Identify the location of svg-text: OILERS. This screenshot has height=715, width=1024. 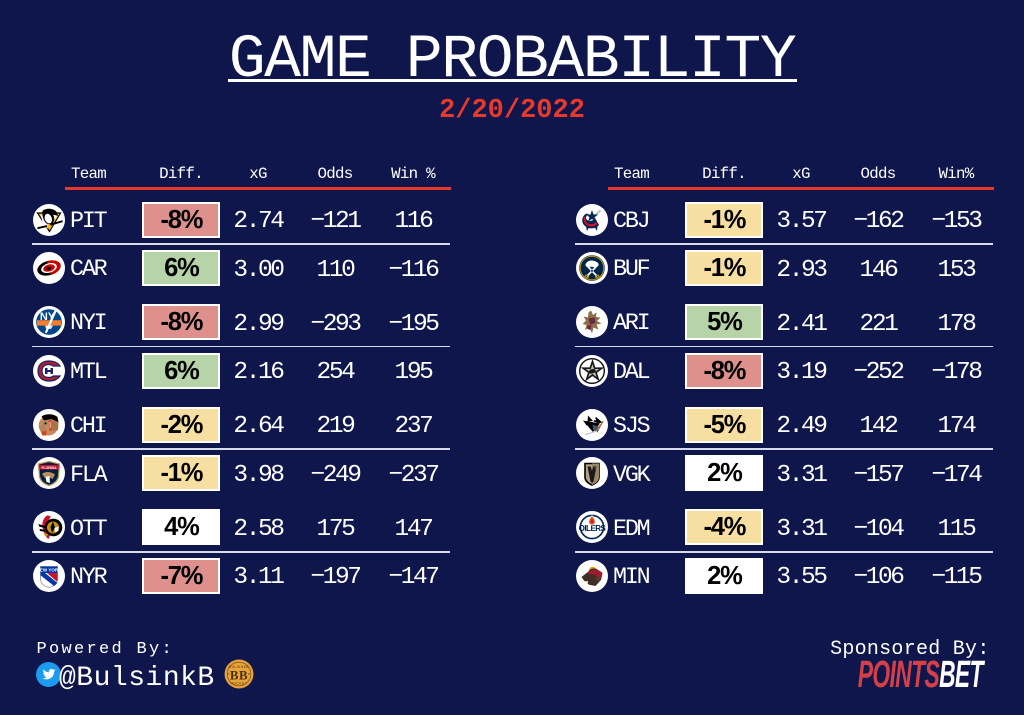
(592, 528).